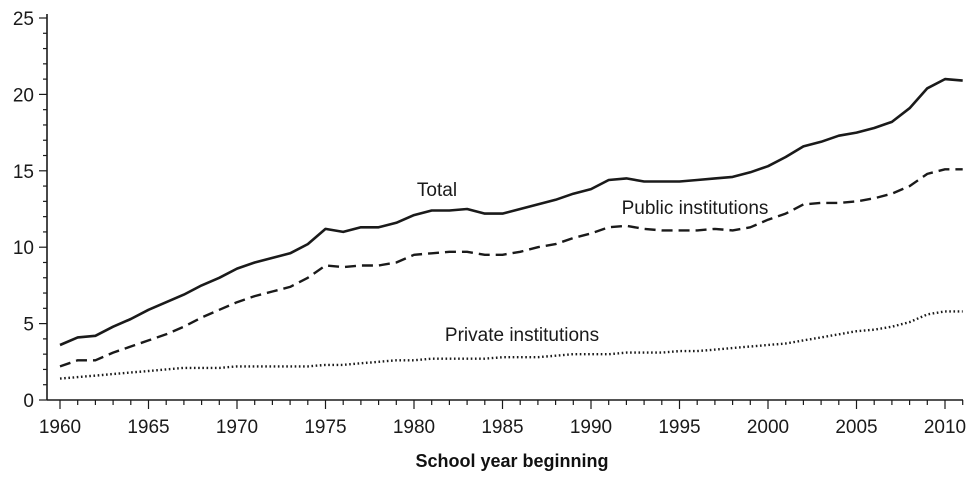 The height and width of the screenshot is (498, 969). I want to click on x-tick-label: 1995, so click(679, 427).